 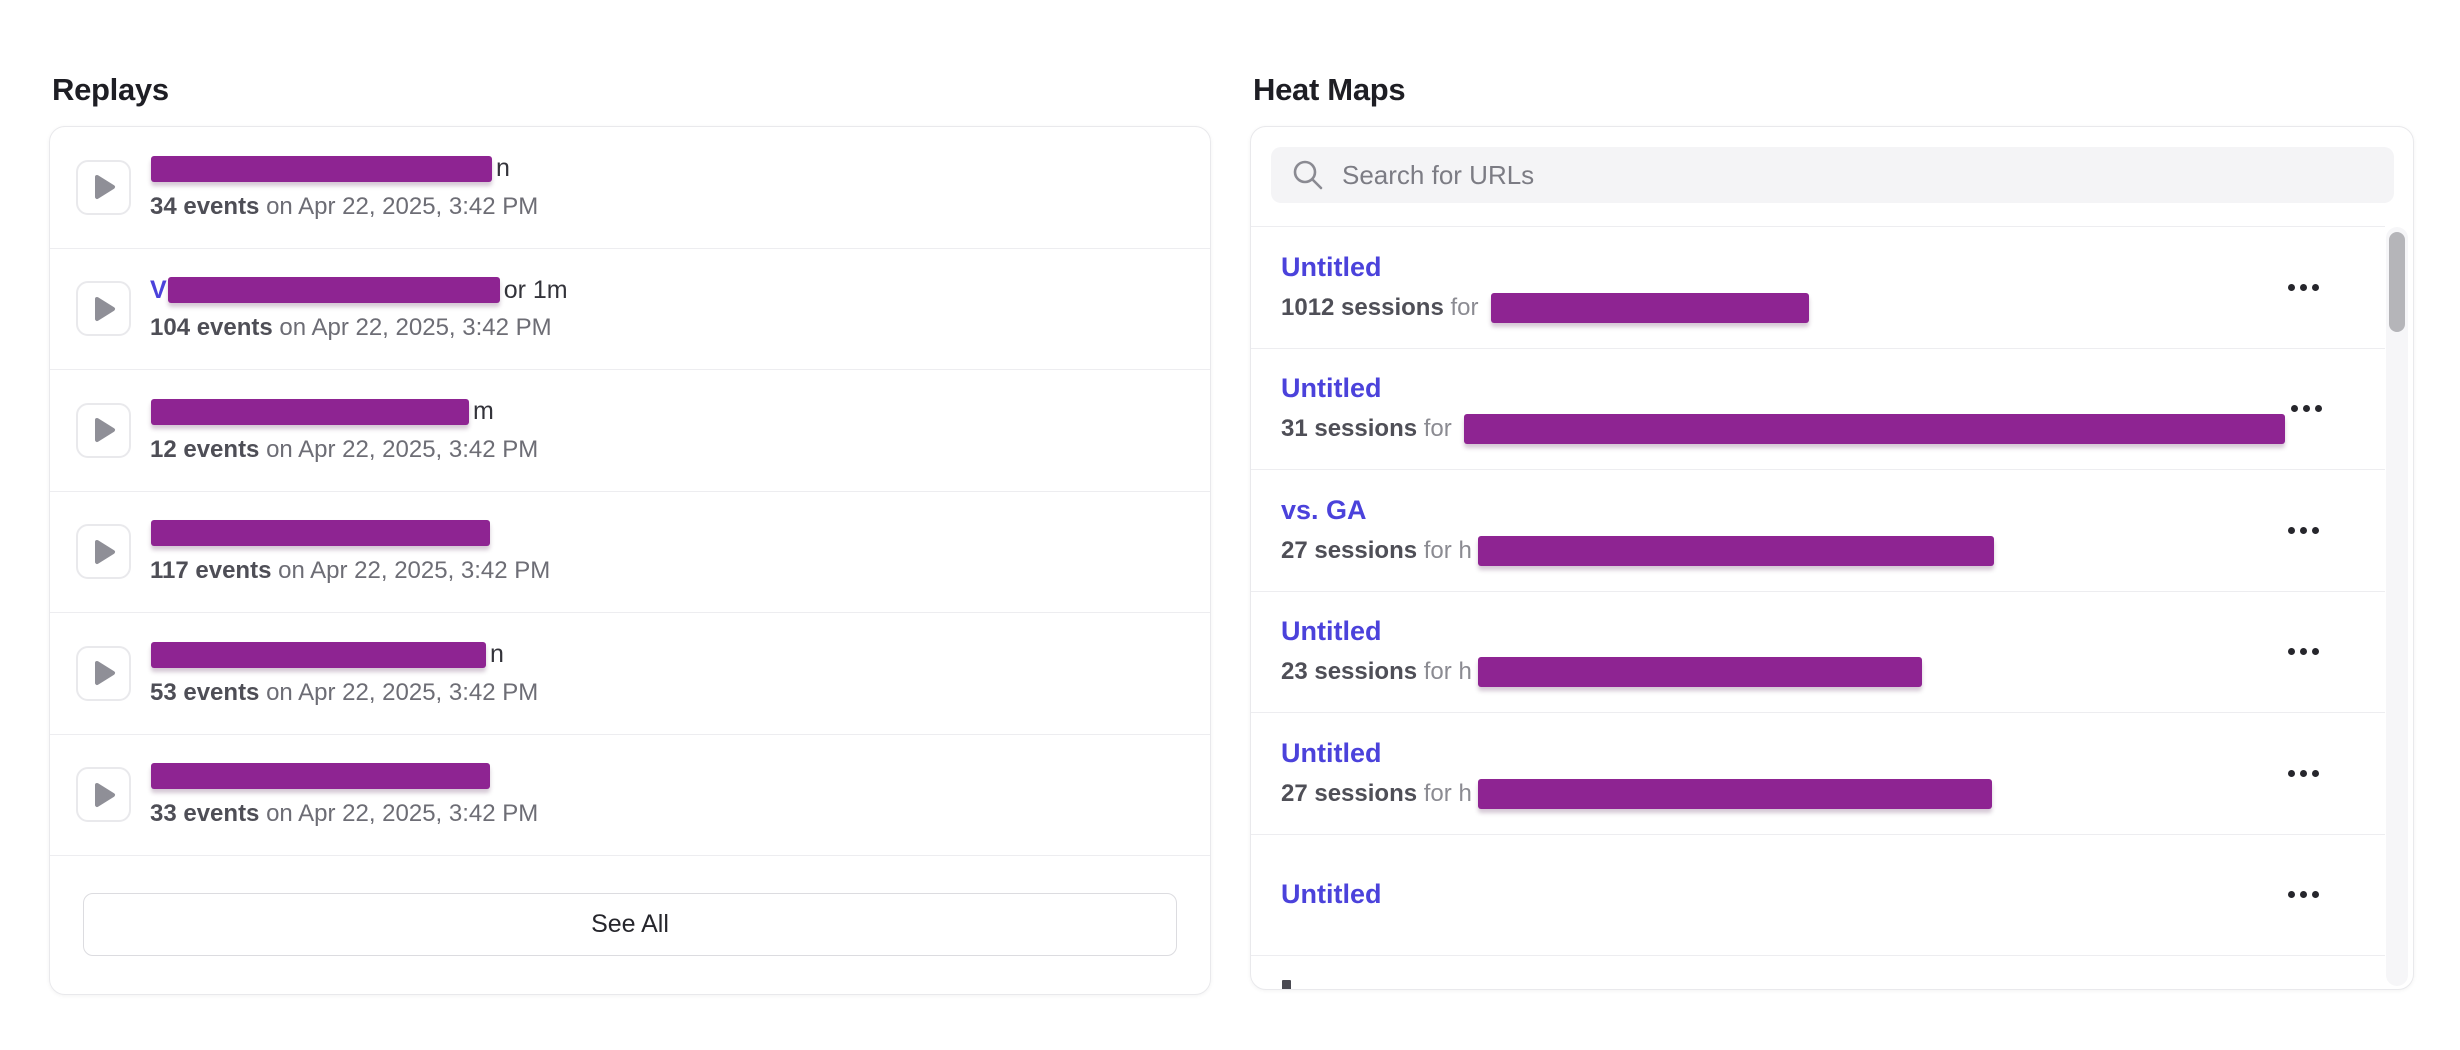 What do you see at coordinates (1286, 984) in the screenshot?
I see `clipped-text-fragment` at bounding box center [1286, 984].